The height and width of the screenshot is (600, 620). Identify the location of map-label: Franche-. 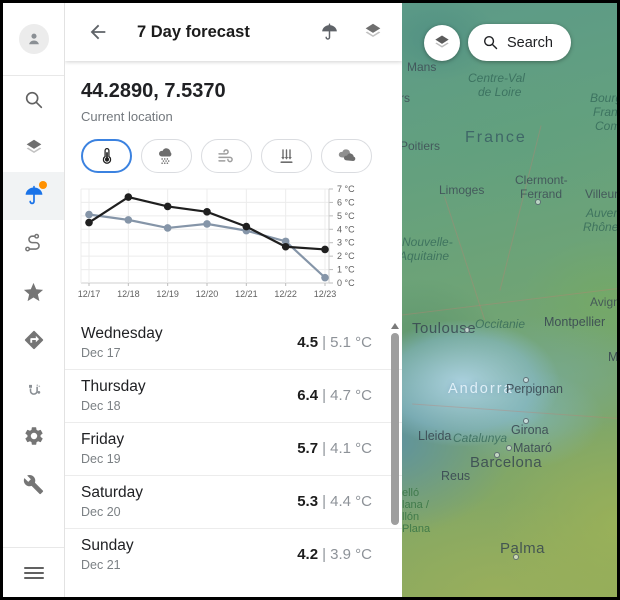
(605, 112).